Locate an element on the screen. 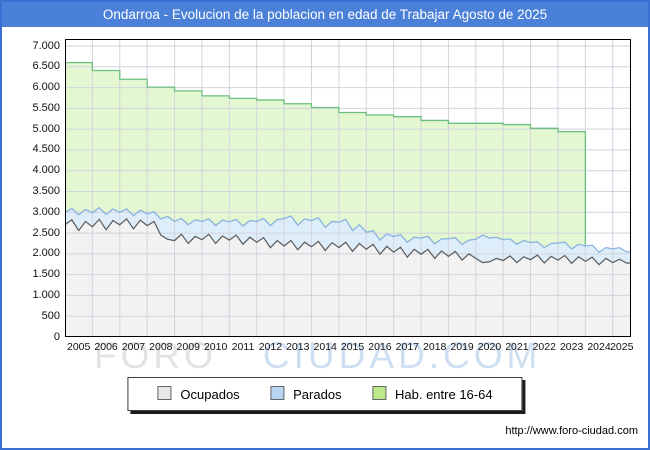  y-axis-tick-label: 4.500 is located at coordinates (46, 149).